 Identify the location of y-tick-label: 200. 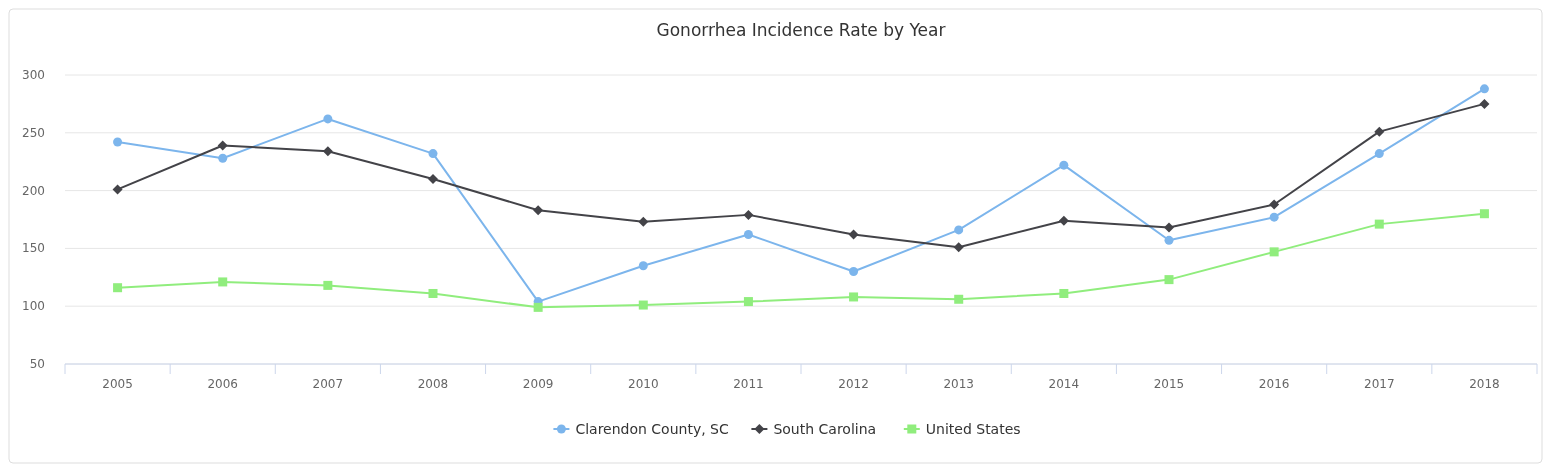
(33, 190).